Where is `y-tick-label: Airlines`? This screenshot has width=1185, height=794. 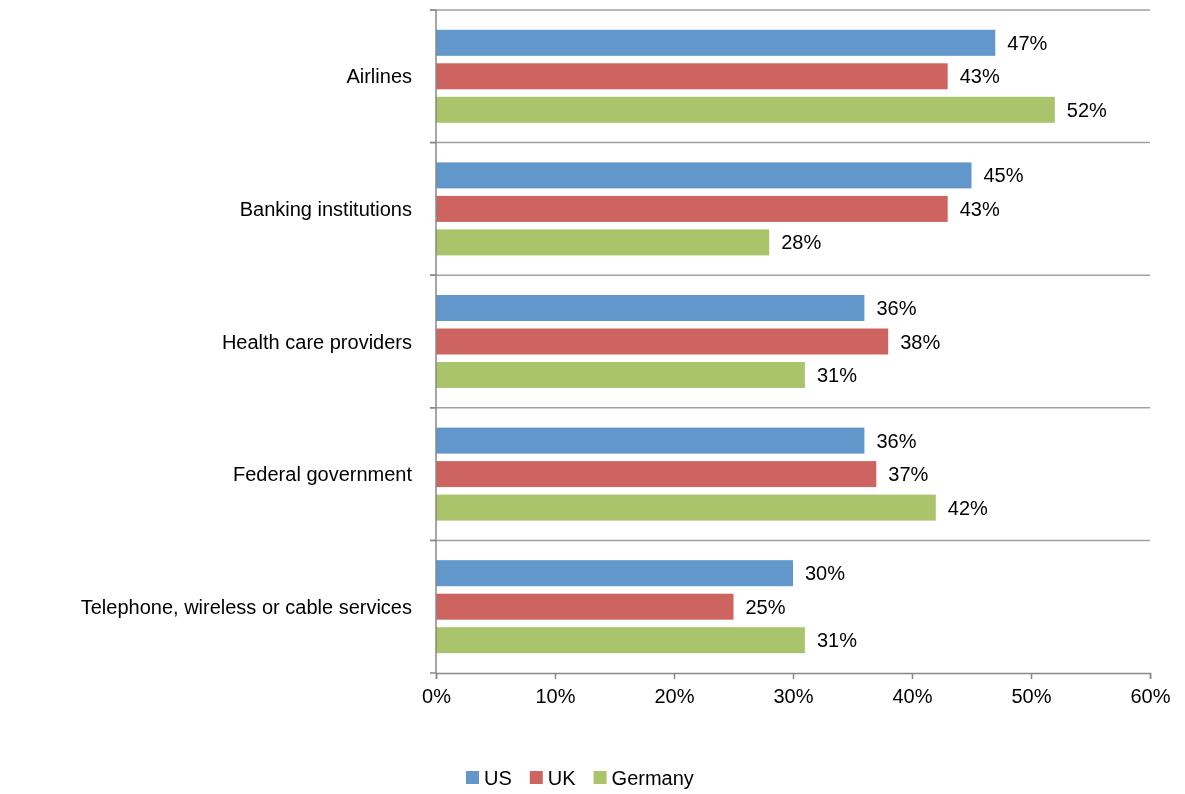
y-tick-label: Airlines is located at coordinates (379, 76).